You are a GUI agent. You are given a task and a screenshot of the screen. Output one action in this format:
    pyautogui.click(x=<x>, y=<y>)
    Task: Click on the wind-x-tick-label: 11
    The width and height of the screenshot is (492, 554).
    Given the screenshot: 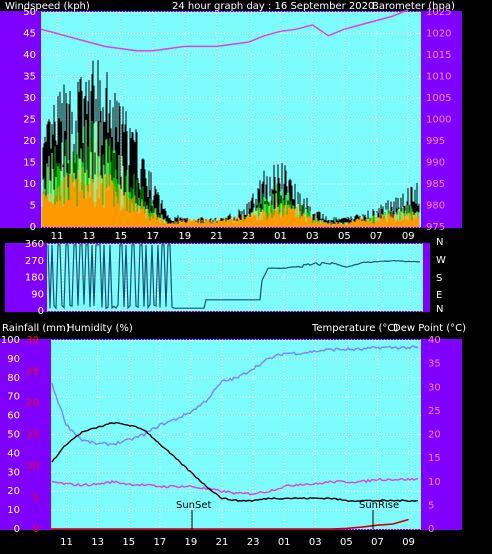 What is the action you would take?
    pyautogui.click(x=57, y=236)
    